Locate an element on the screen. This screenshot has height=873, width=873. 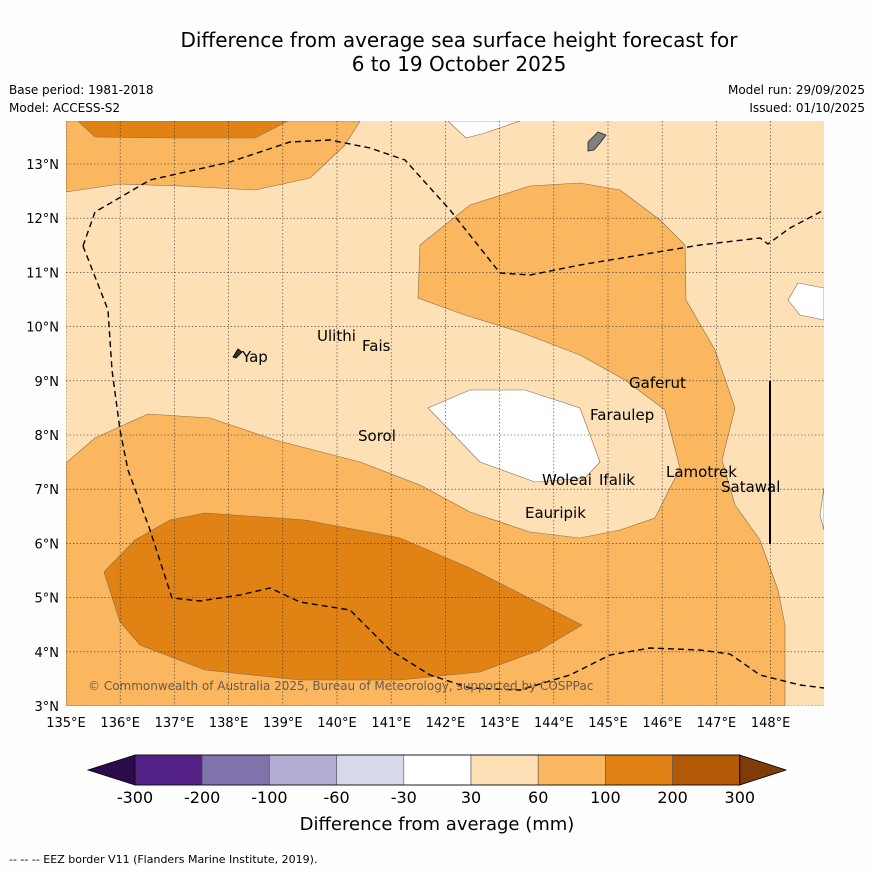
field-60-100-north is located at coordinates (213, 157).